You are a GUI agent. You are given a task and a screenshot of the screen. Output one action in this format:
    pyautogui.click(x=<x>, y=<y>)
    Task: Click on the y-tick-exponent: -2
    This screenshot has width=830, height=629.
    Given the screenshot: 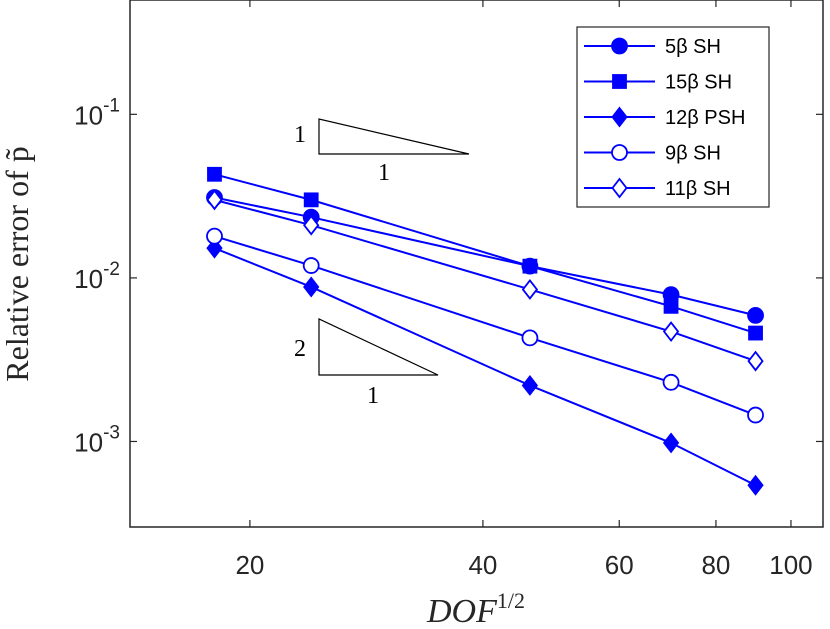 What is the action you would take?
    pyautogui.click(x=111, y=269)
    